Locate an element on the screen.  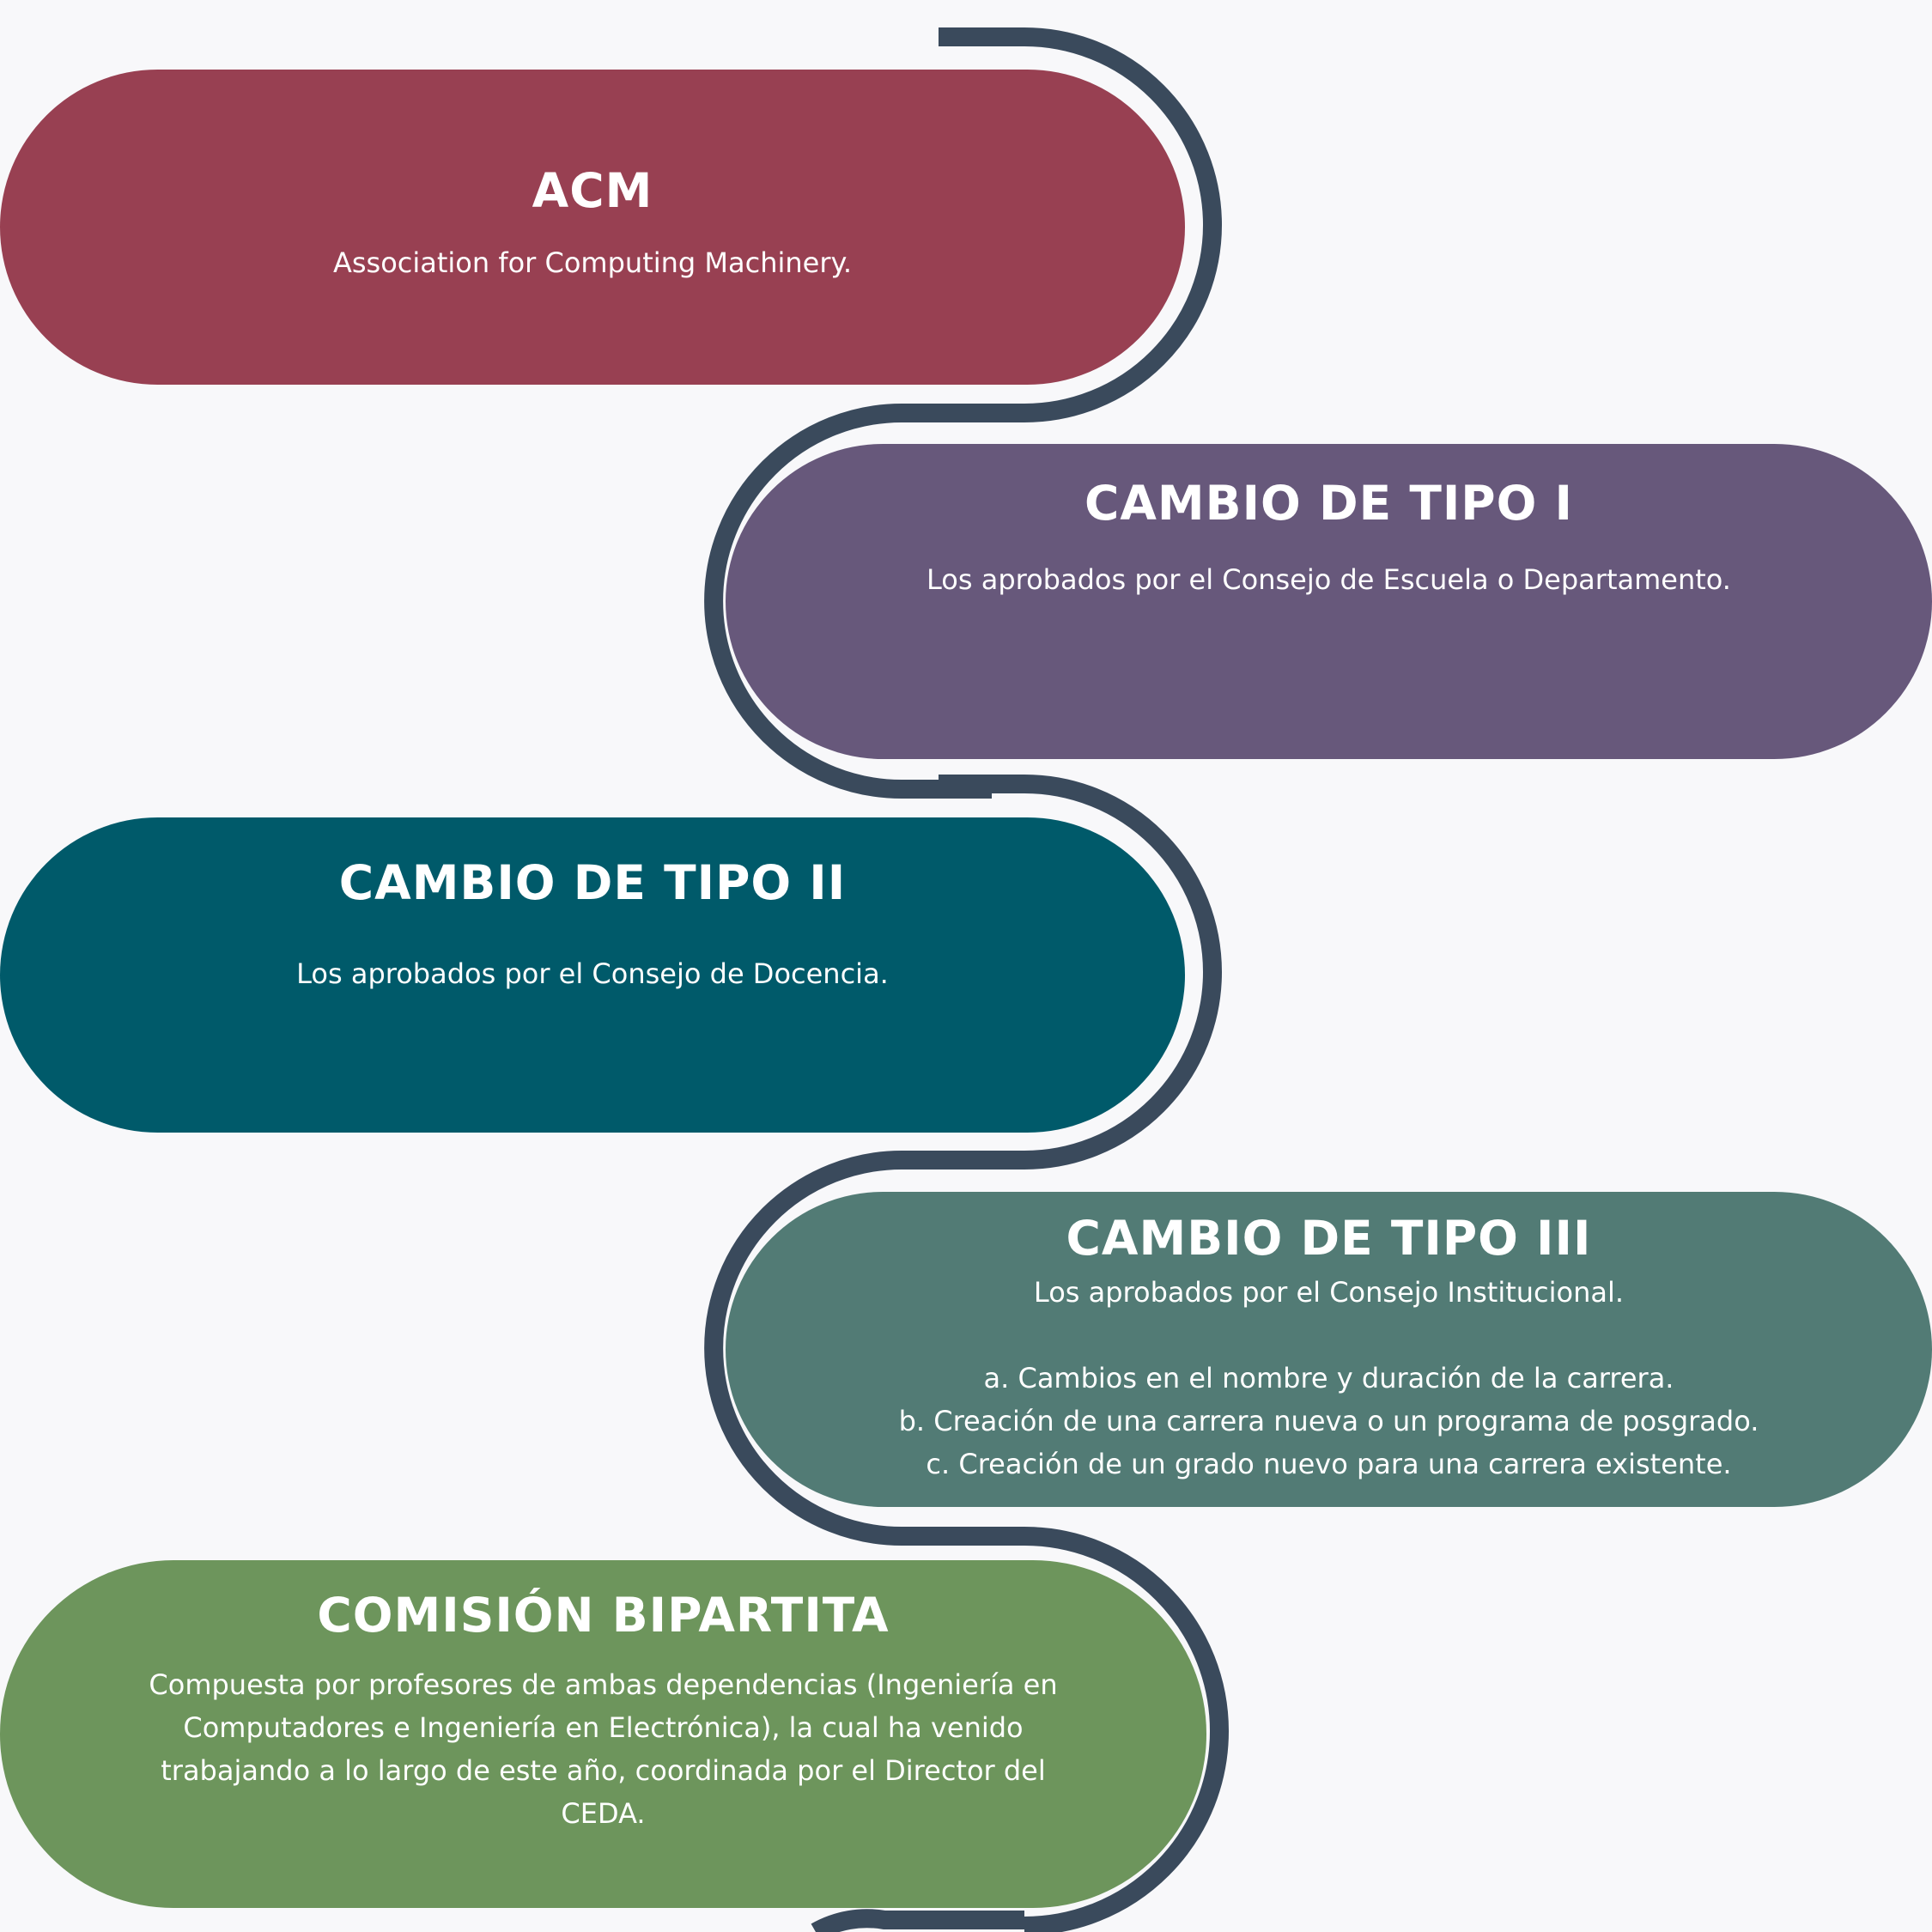
connector-segment-tail is located at coordinates (918, 1921).